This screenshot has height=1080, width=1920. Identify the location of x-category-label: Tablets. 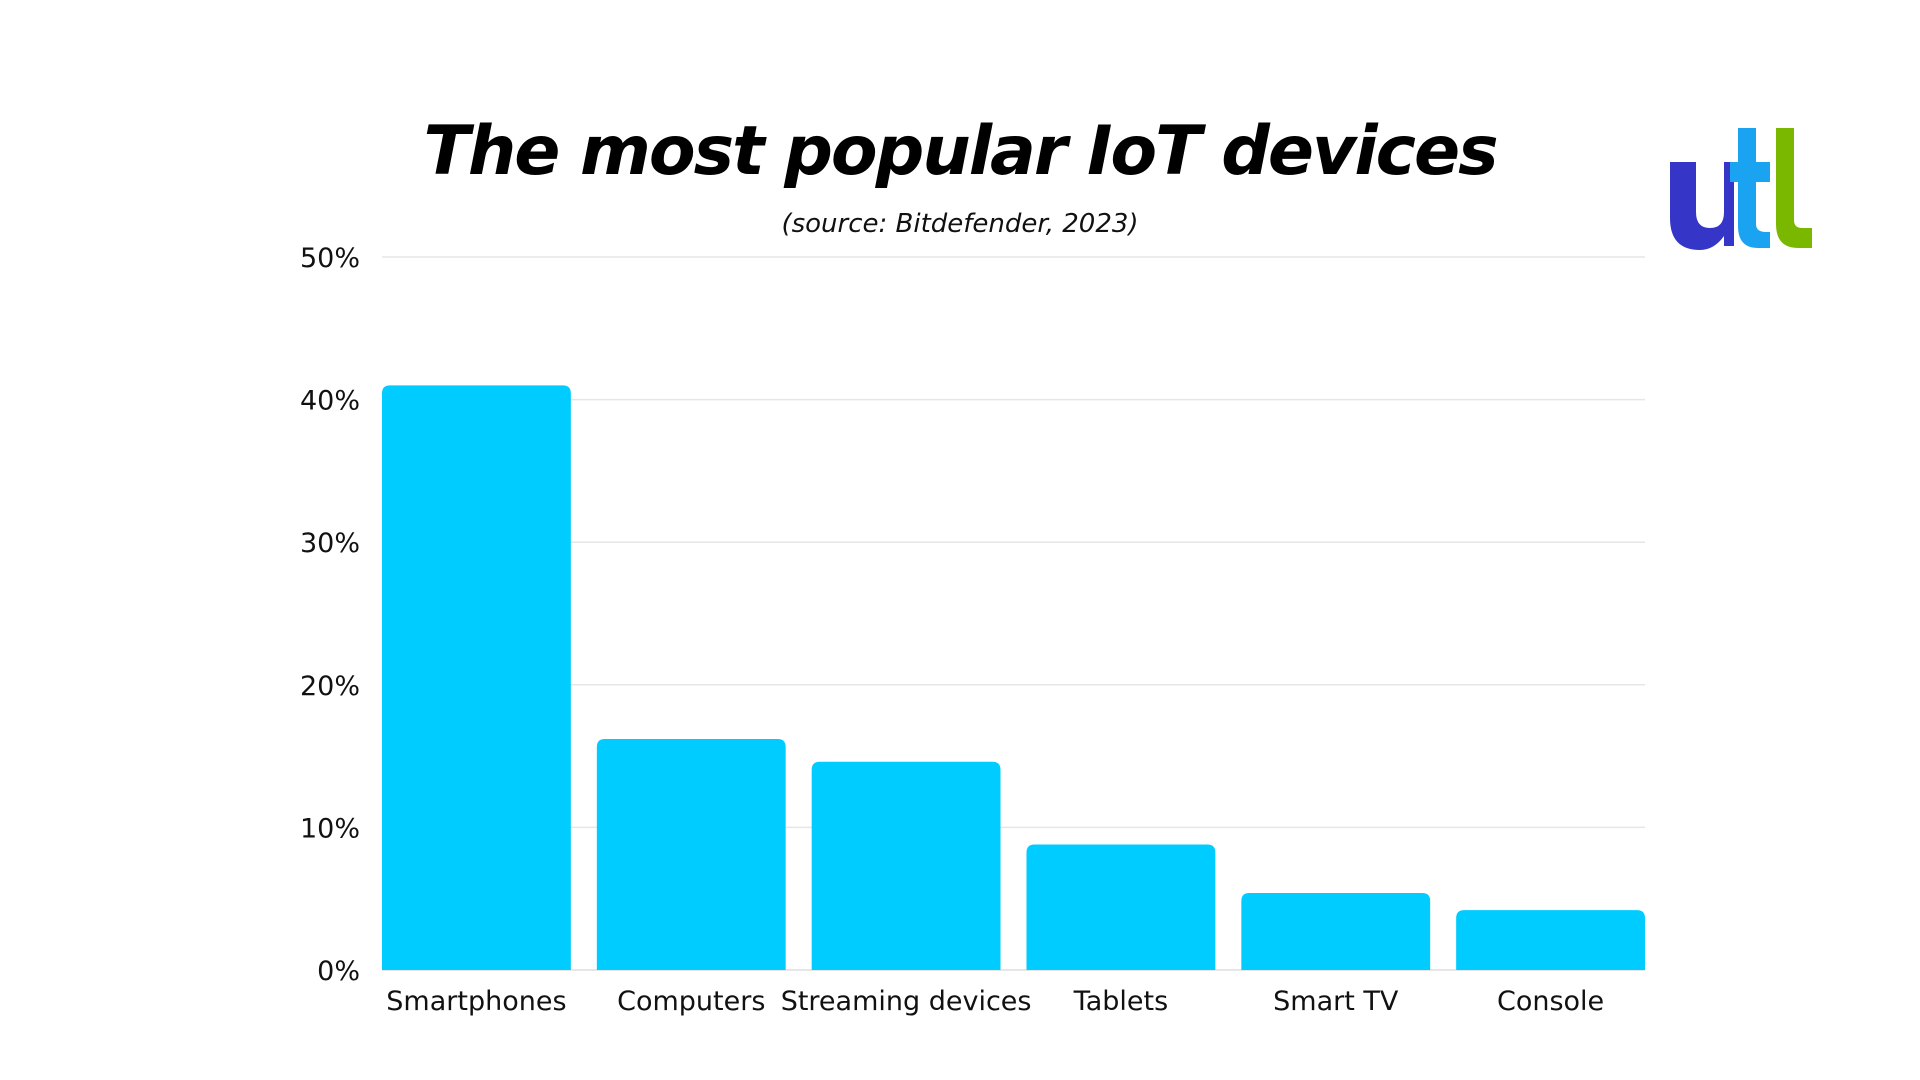
(1120, 1001).